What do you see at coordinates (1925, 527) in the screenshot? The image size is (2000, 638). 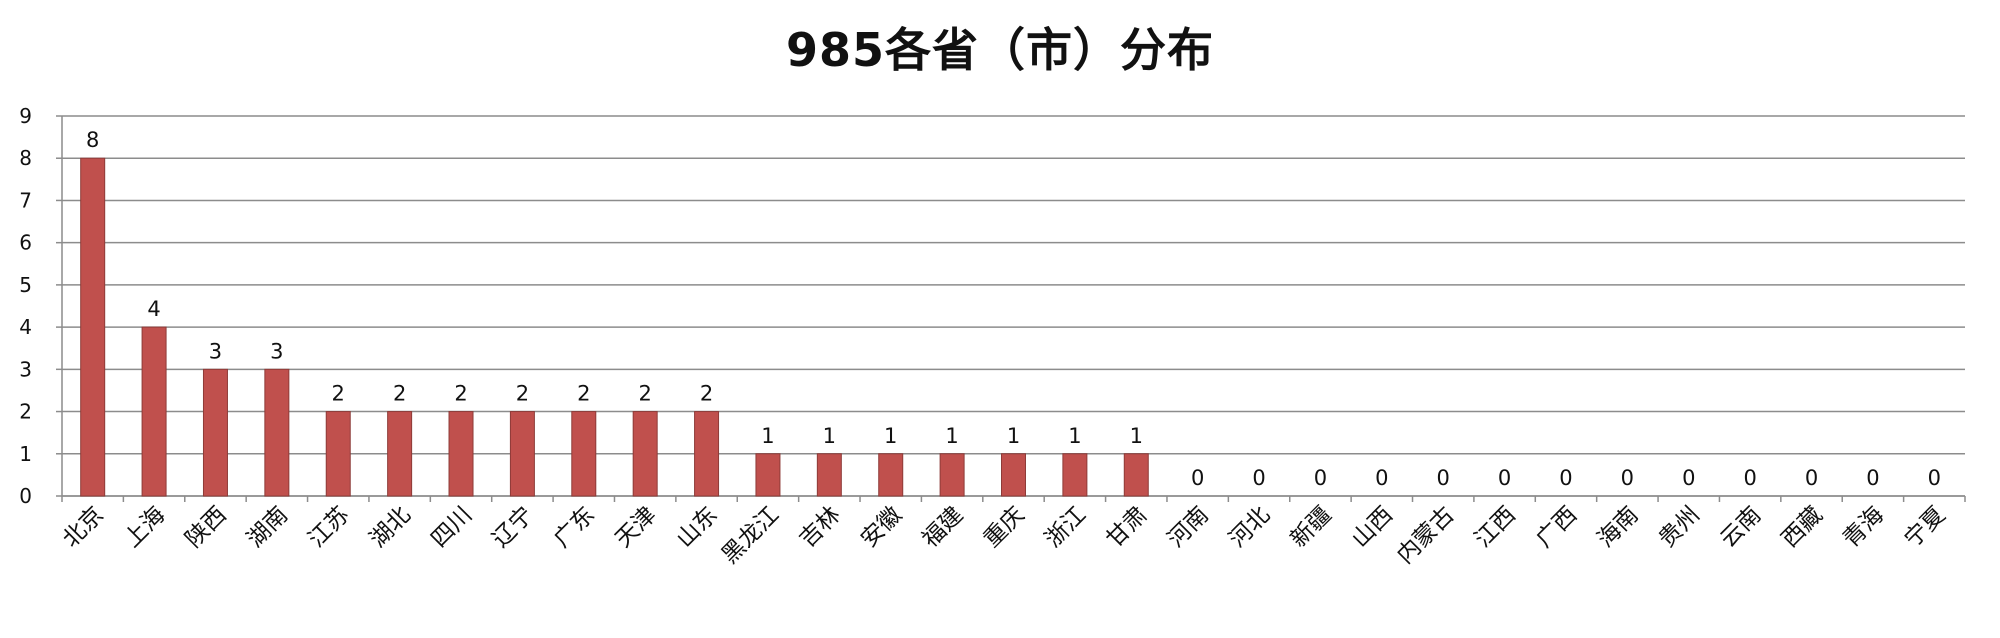 I see `x-tick-label: 宁夏` at bounding box center [1925, 527].